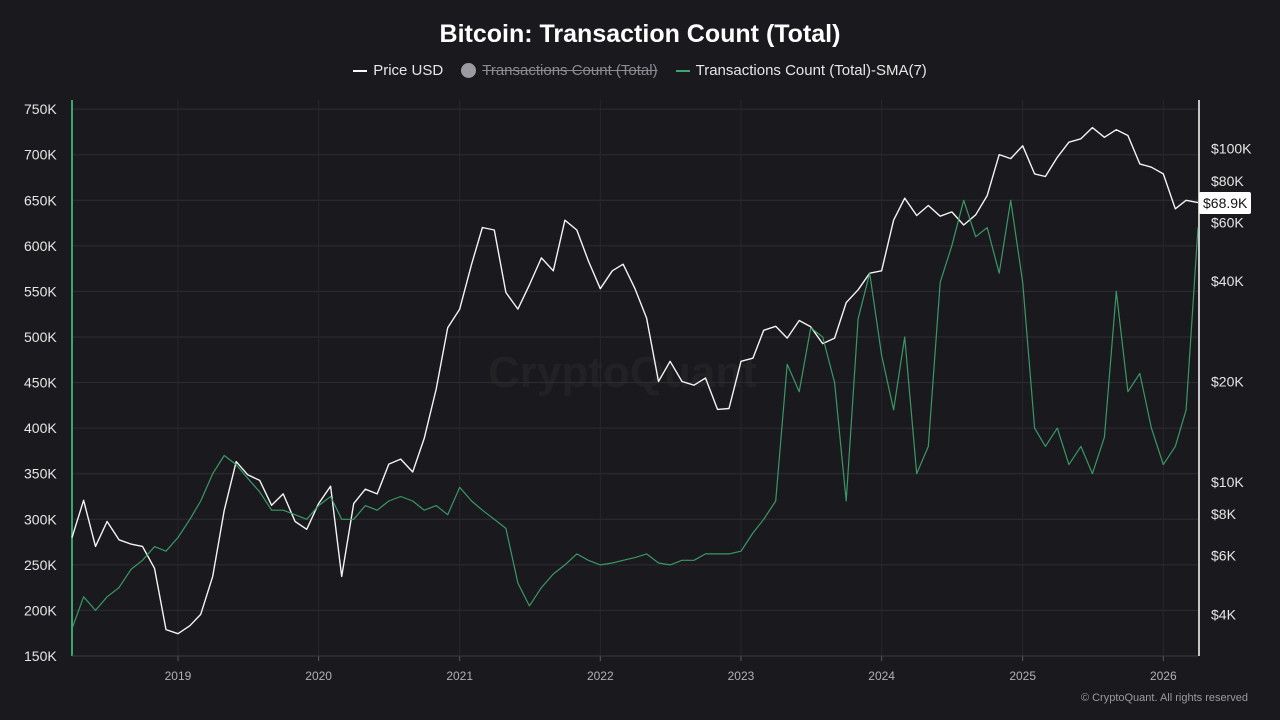 Image resolution: width=1280 pixels, height=720 pixels. Describe the element at coordinates (635, 669) in the screenshot. I see `x-axis: 2019 2020 2021 2022 2023 2024 2025 2026` at that location.